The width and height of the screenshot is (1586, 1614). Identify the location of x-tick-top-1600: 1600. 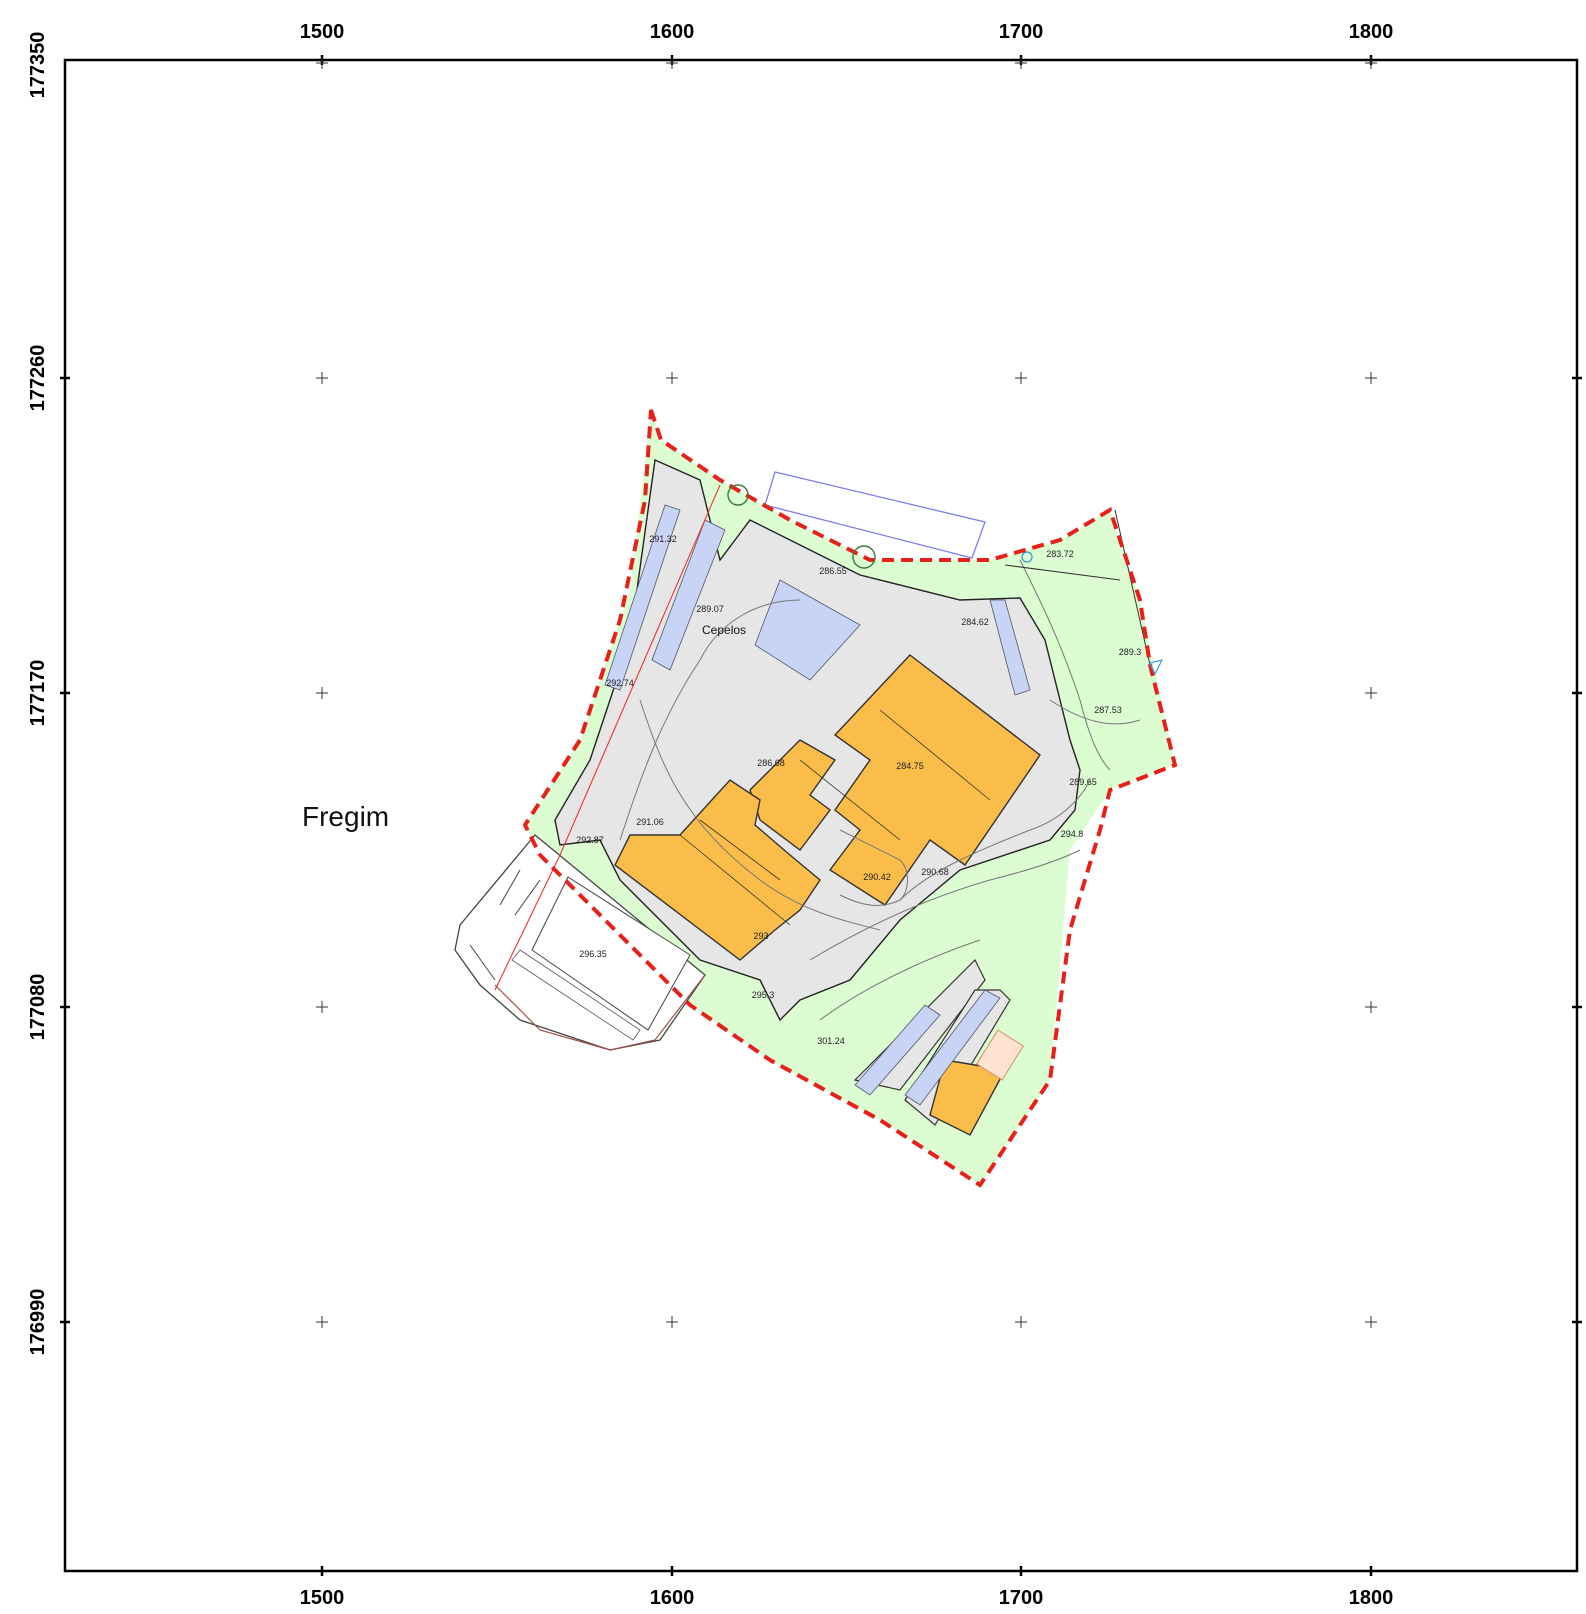
(672, 32).